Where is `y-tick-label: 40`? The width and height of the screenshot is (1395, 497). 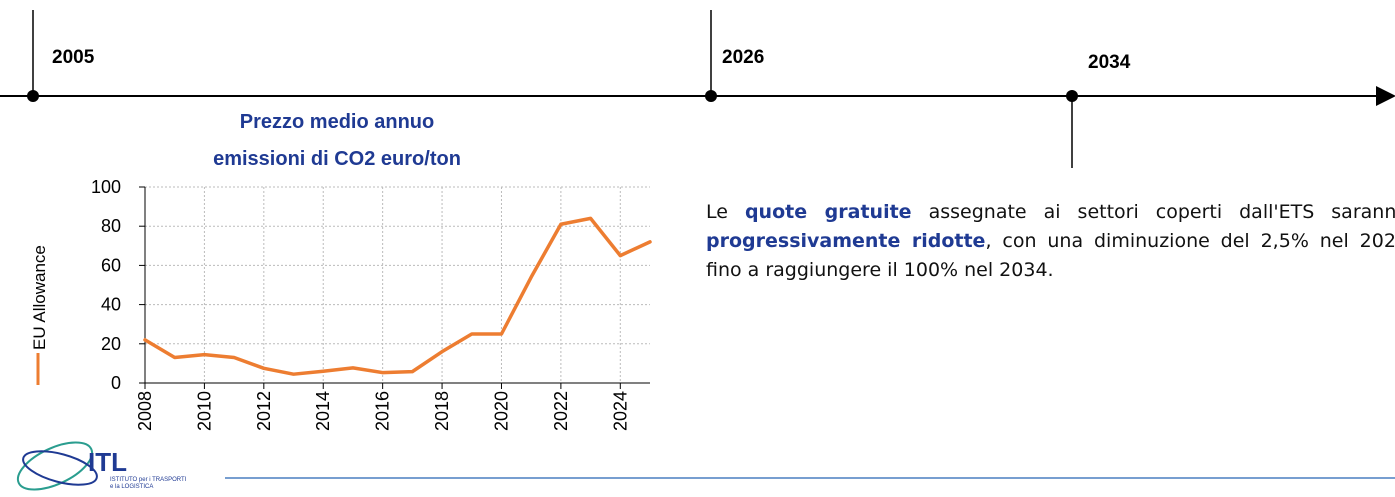 y-tick-label: 40 is located at coordinates (111, 305).